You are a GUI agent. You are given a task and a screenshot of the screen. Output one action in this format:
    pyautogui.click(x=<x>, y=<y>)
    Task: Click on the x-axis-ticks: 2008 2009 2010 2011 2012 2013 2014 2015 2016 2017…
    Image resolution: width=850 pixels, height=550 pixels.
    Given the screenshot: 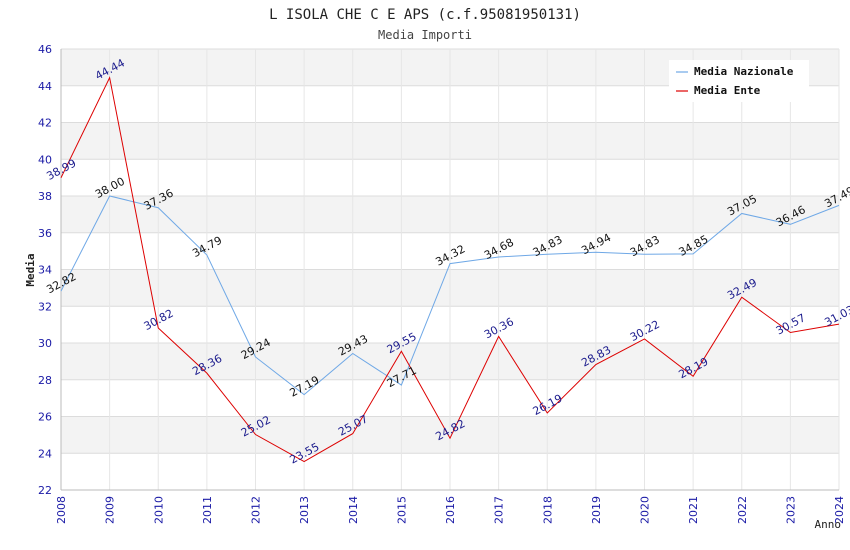 What is the action you would take?
    pyautogui.click(x=450, y=510)
    